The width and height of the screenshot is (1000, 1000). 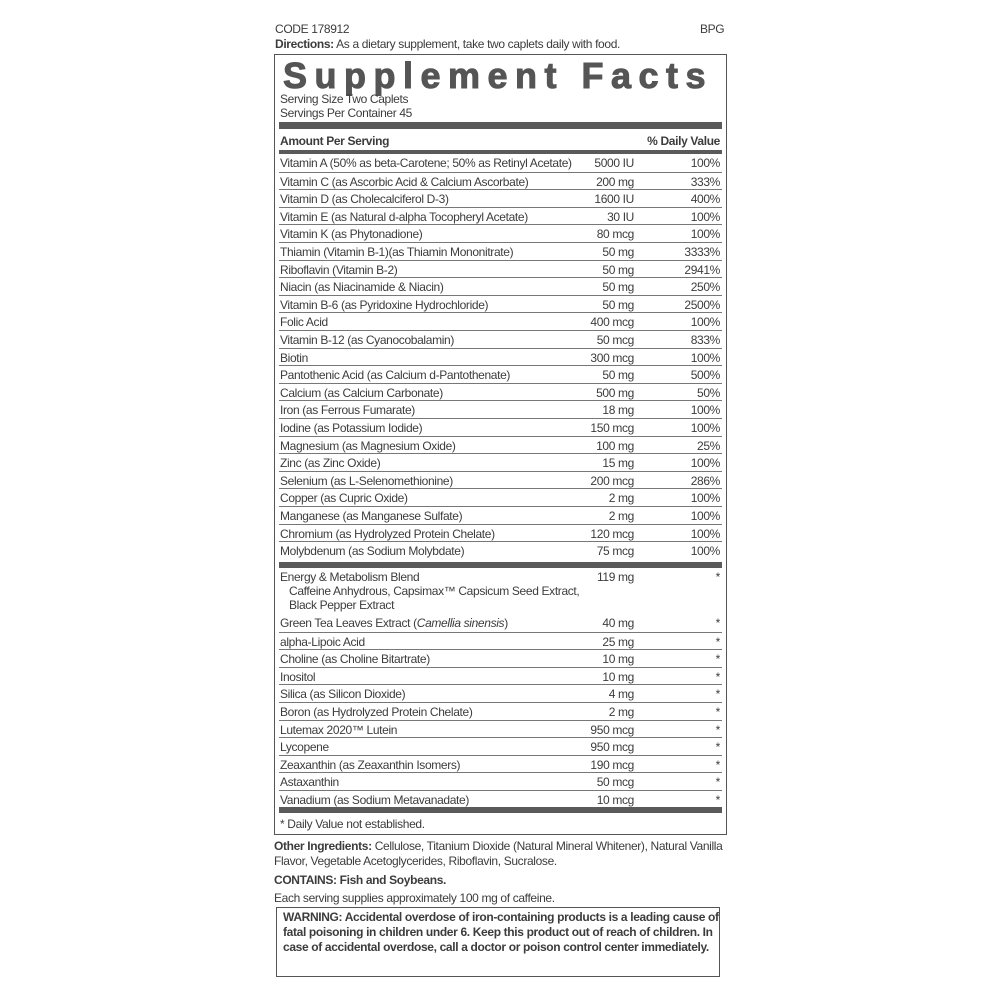 What do you see at coordinates (712, 29) in the screenshot?
I see `brand-code: BPG` at bounding box center [712, 29].